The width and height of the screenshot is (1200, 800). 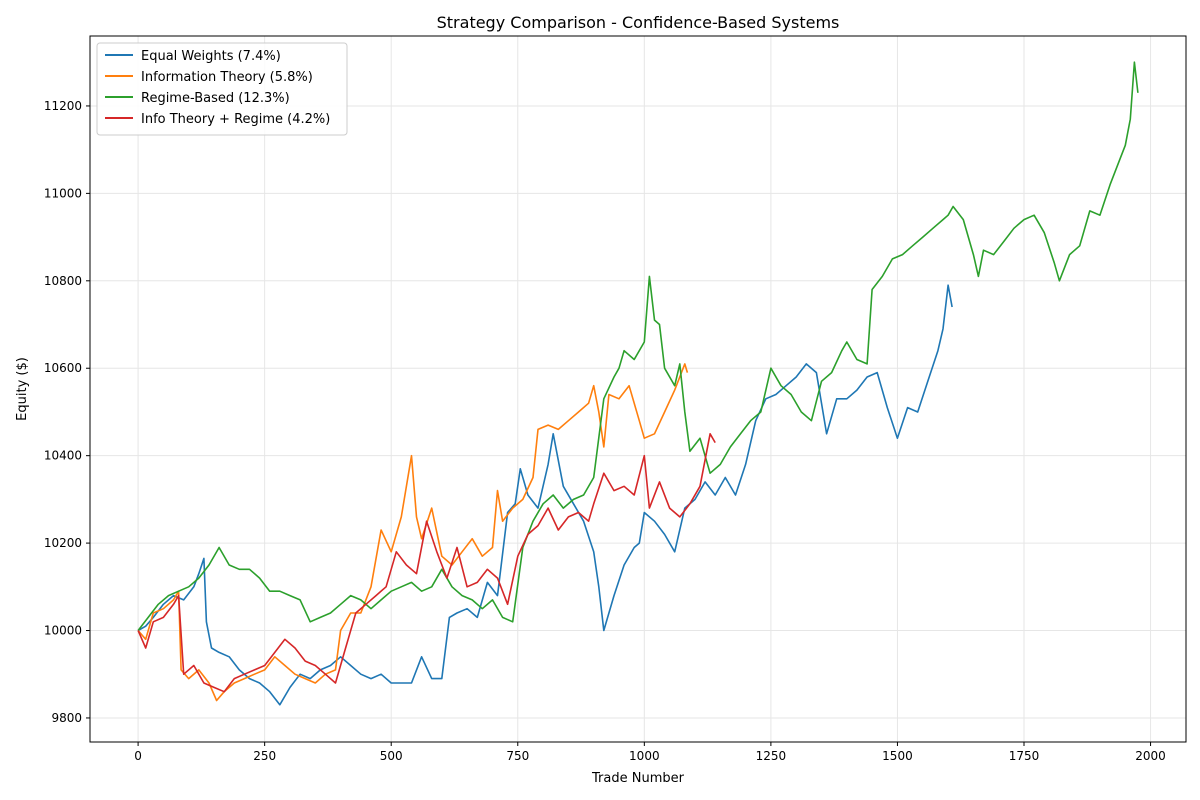 I want to click on legend-label: Regime-Based (12.3%), so click(x=215, y=98).